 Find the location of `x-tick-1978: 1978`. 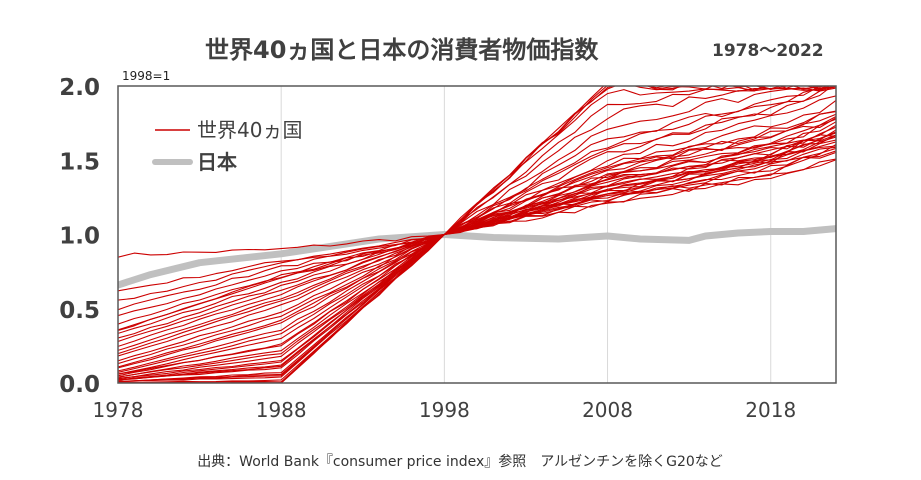

x-tick-1978: 1978 is located at coordinates (118, 410).